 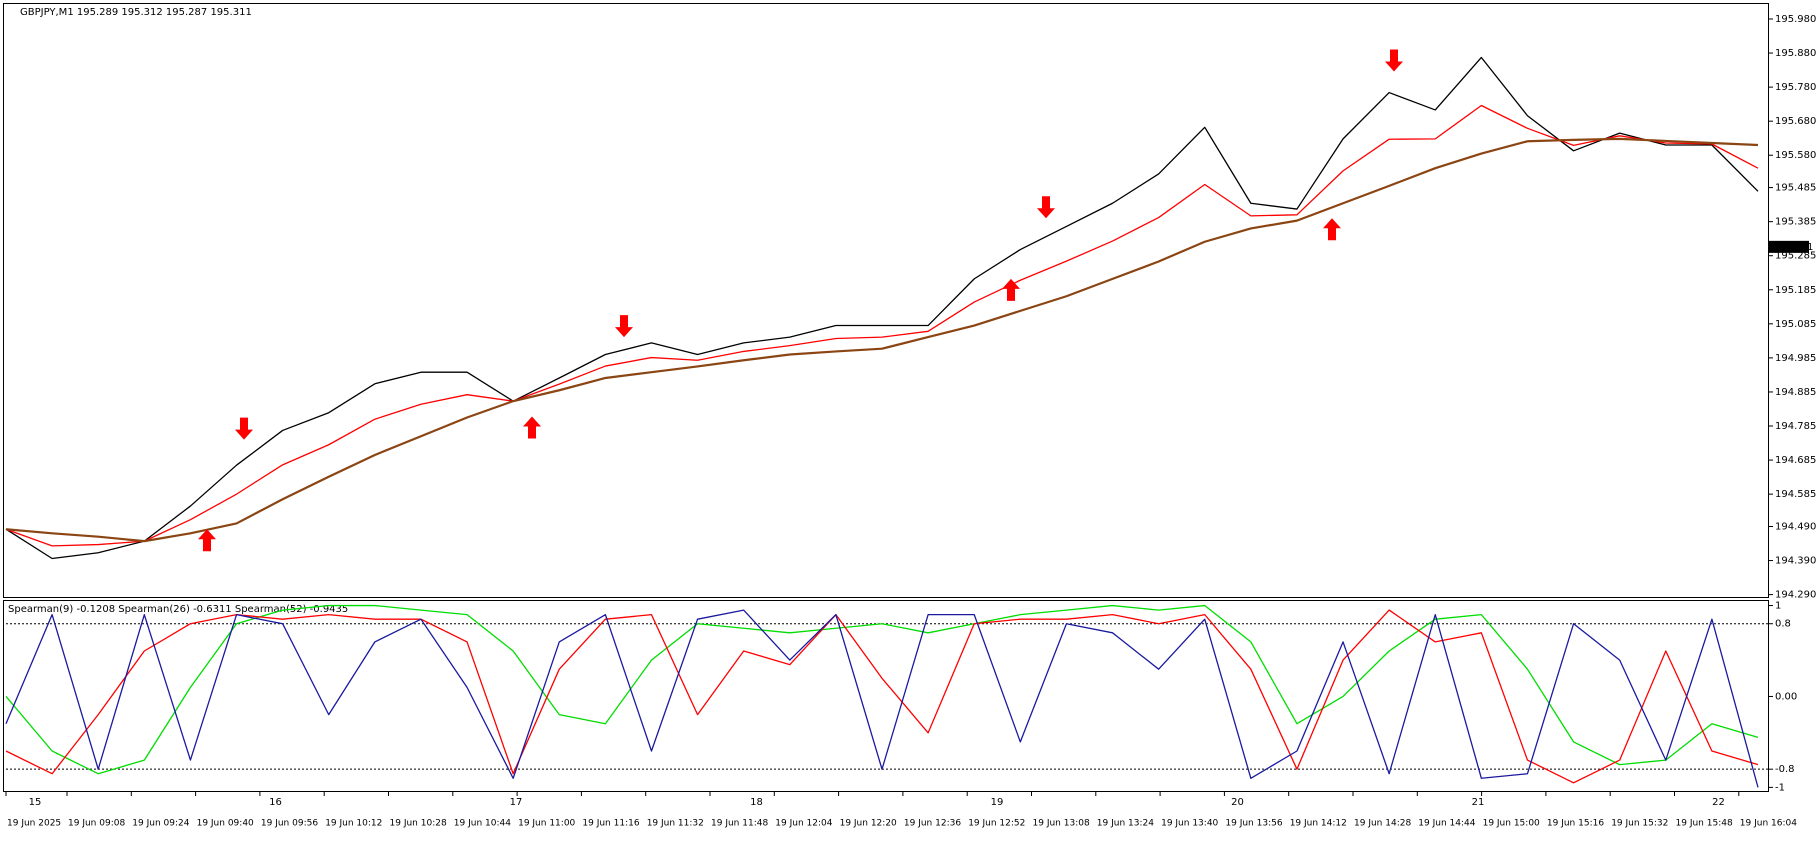 What do you see at coordinates (1795, 155) in the screenshot?
I see `y-tick-label: 195.580` at bounding box center [1795, 155].